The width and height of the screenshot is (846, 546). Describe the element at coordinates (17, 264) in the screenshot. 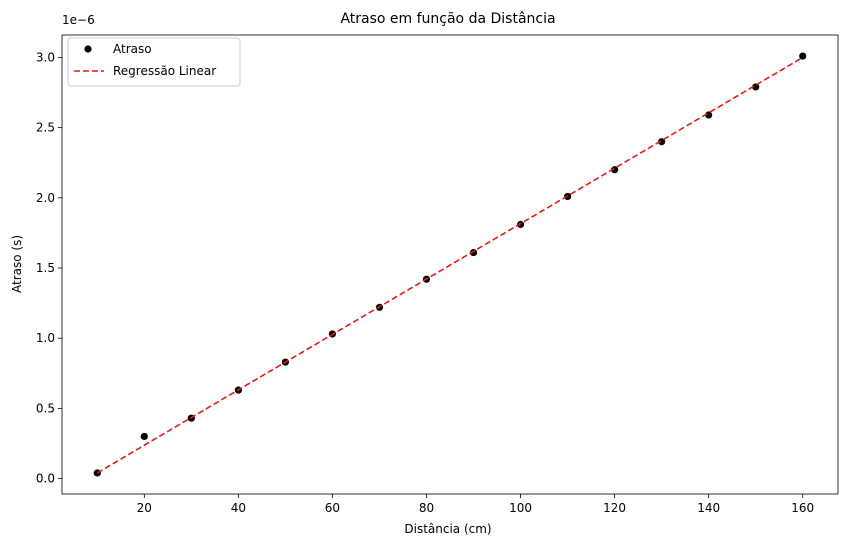

I see `y-axis-label: Atraso (s)` at that location.